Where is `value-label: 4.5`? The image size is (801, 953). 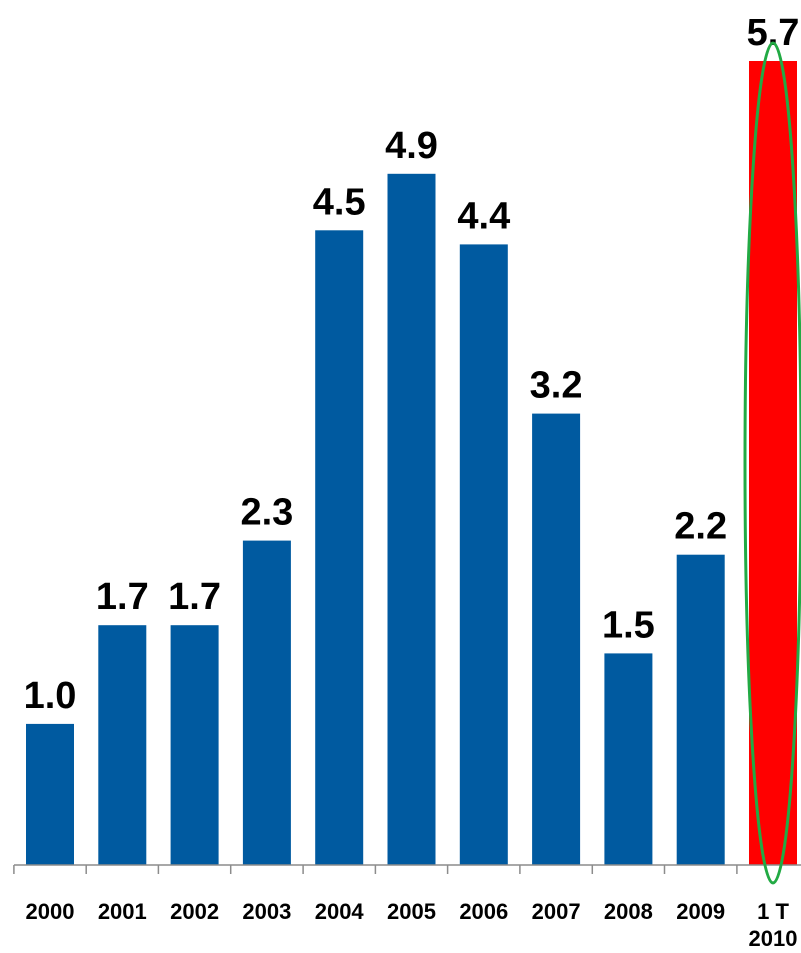 value-label: 4.5 is located at coordinates (339, 202).